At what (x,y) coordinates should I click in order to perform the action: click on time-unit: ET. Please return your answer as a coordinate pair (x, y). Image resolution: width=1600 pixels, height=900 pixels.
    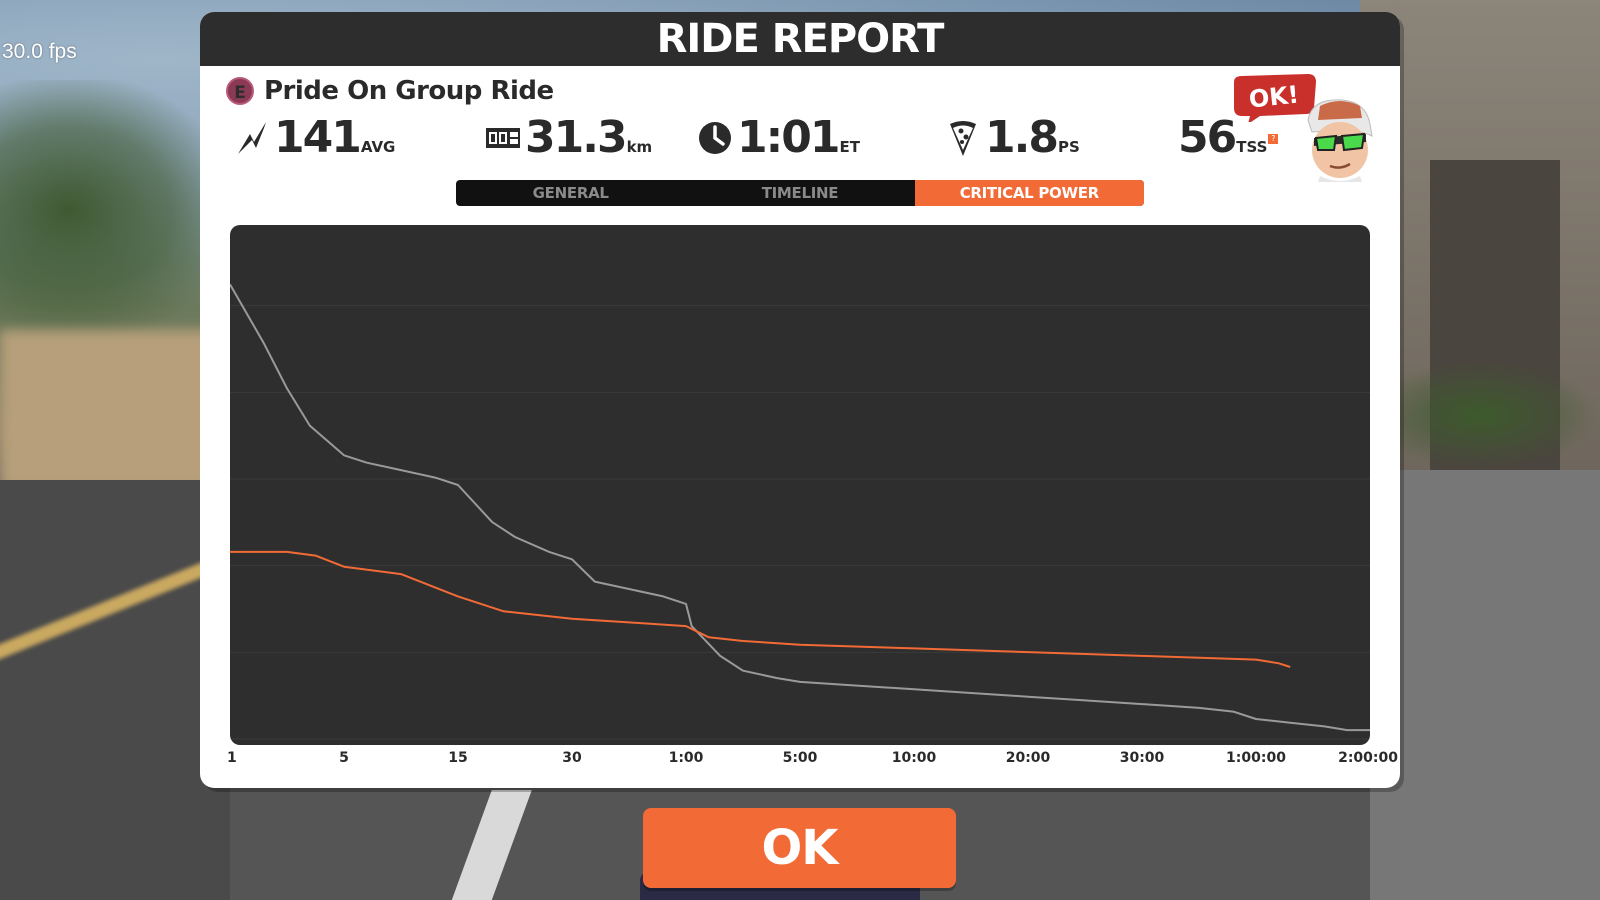
    Looking at the image, I should click on (849, 147).